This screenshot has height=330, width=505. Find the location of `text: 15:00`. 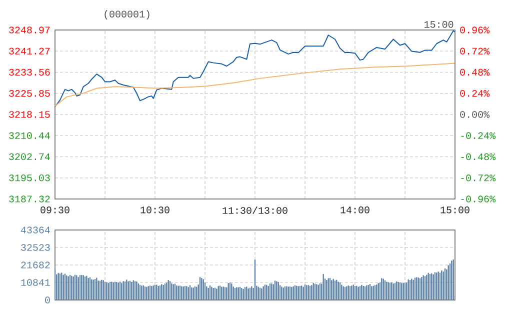

text: 15:00 is located at coordinates (439, 24).